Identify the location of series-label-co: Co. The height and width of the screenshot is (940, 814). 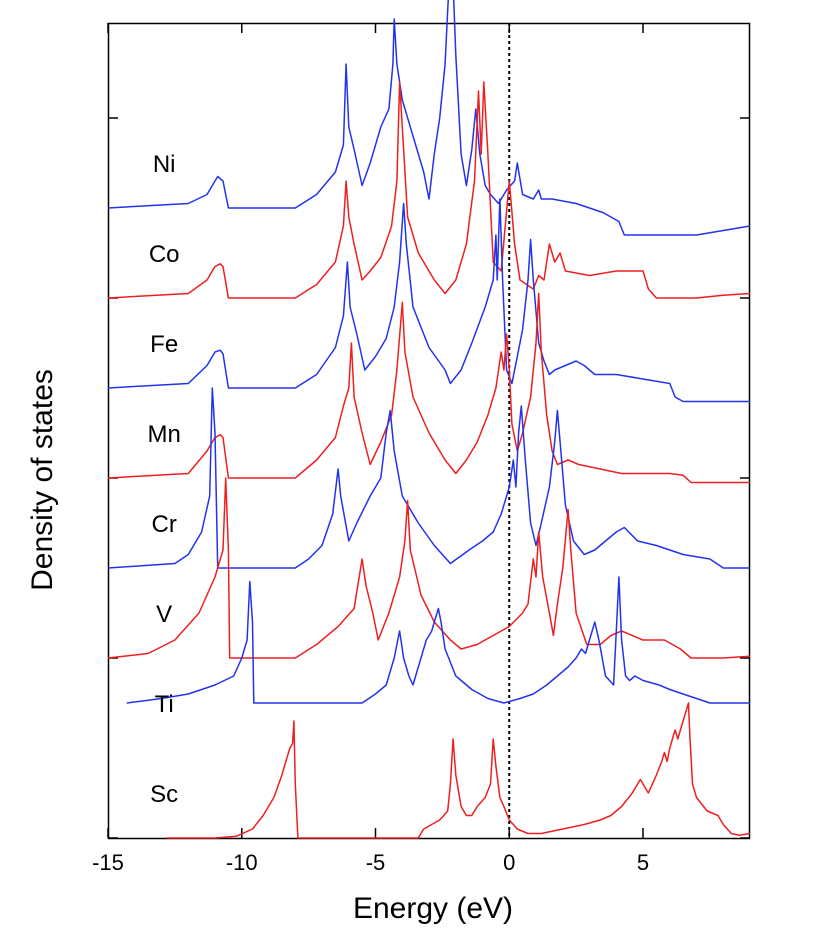
(164, 254).